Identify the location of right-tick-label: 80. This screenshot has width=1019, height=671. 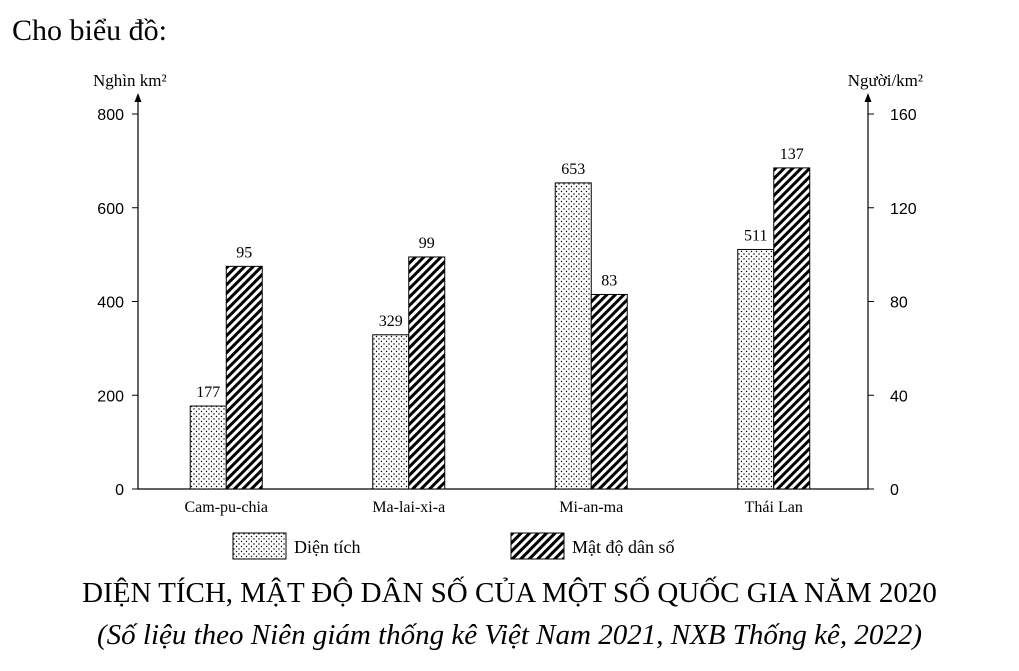
(899, 303).